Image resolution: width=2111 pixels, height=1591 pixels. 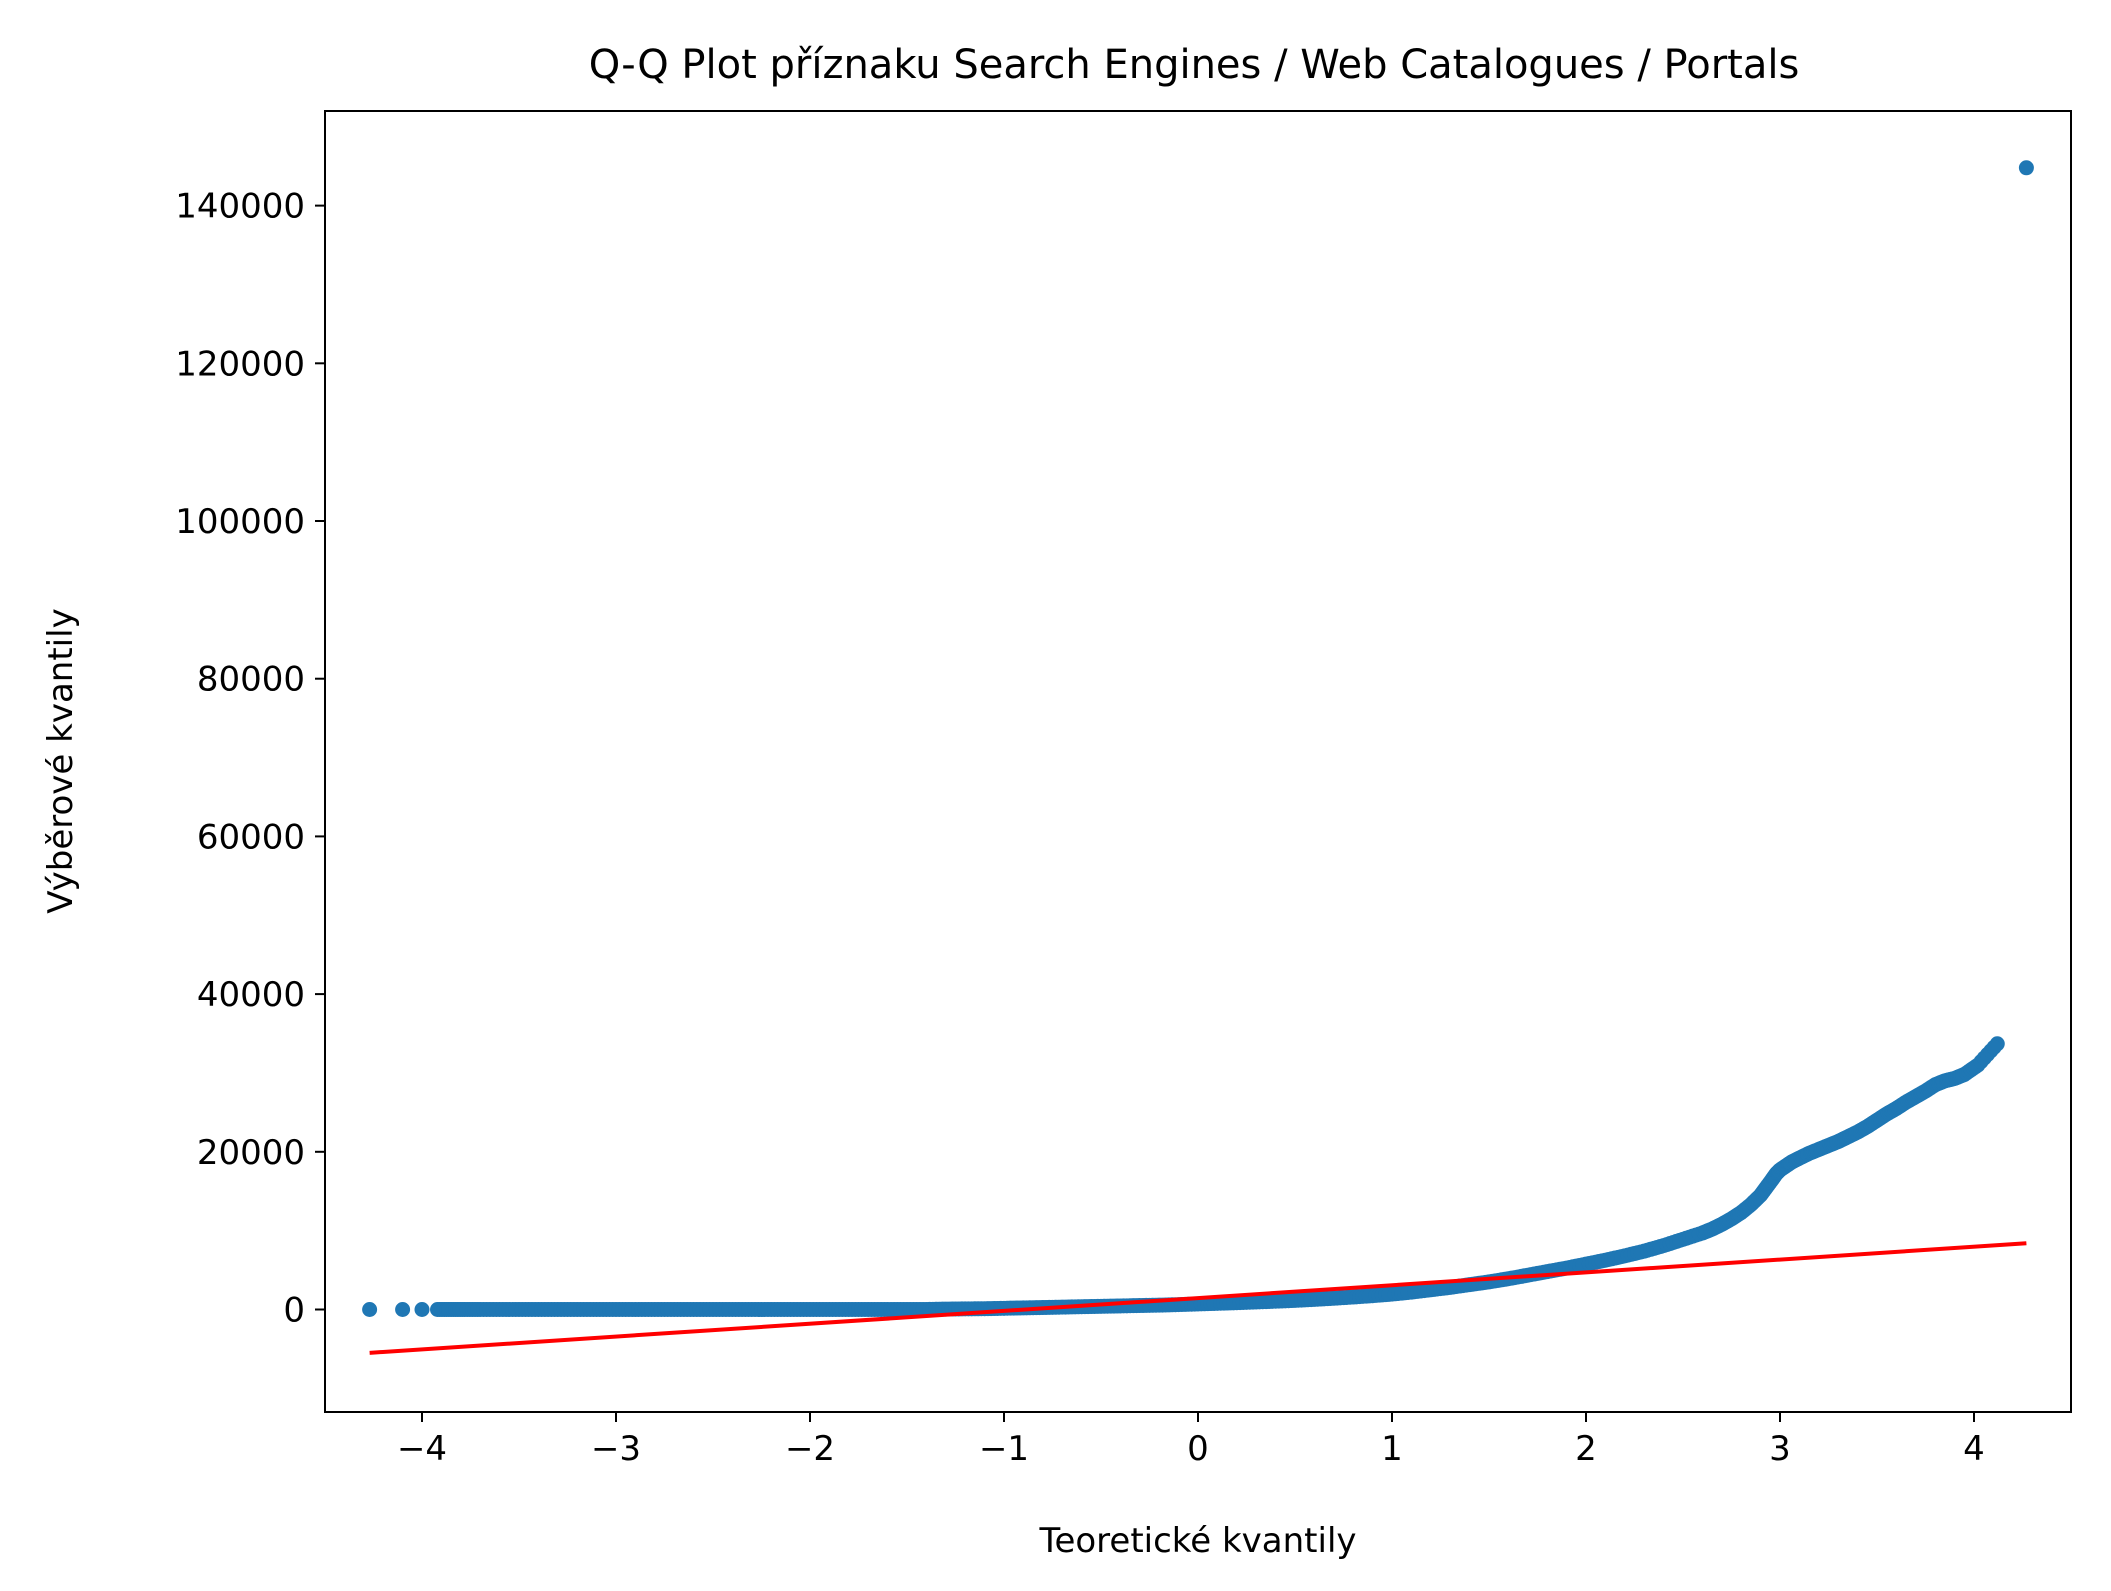 I want to click on y-axis-label: Výběrové kvantily, so click(x=61, y=760).